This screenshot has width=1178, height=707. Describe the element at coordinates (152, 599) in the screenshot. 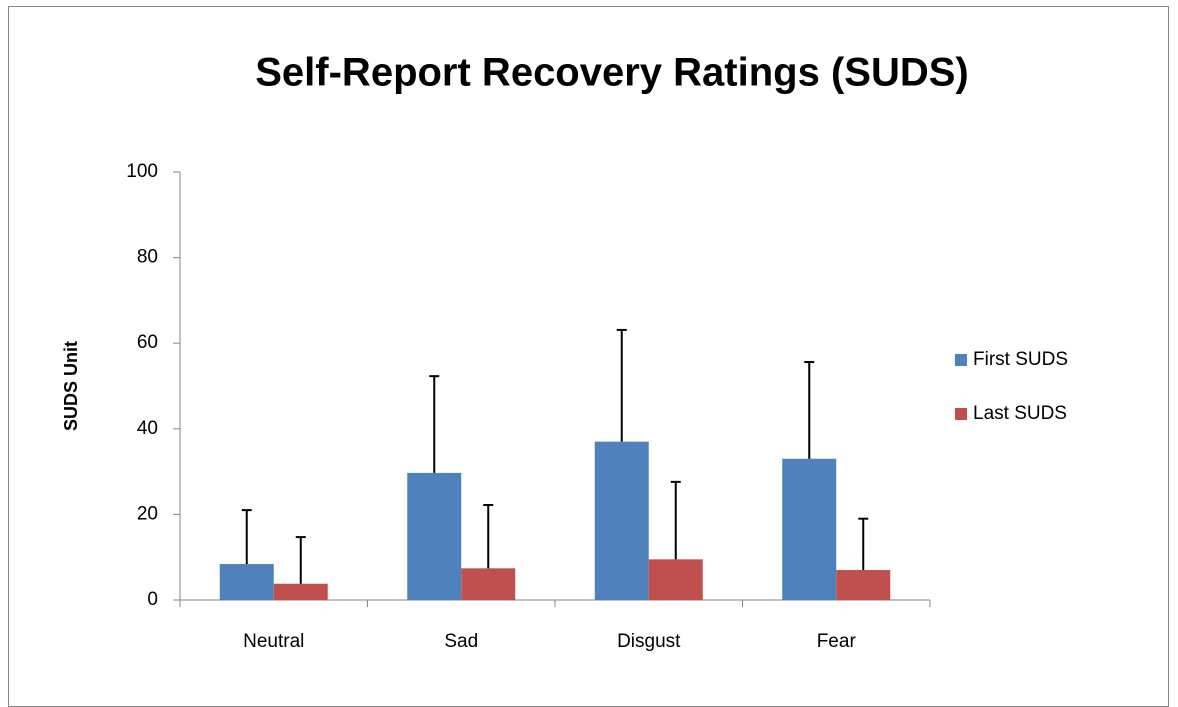

I see `y-tick-label: 0` at that location.